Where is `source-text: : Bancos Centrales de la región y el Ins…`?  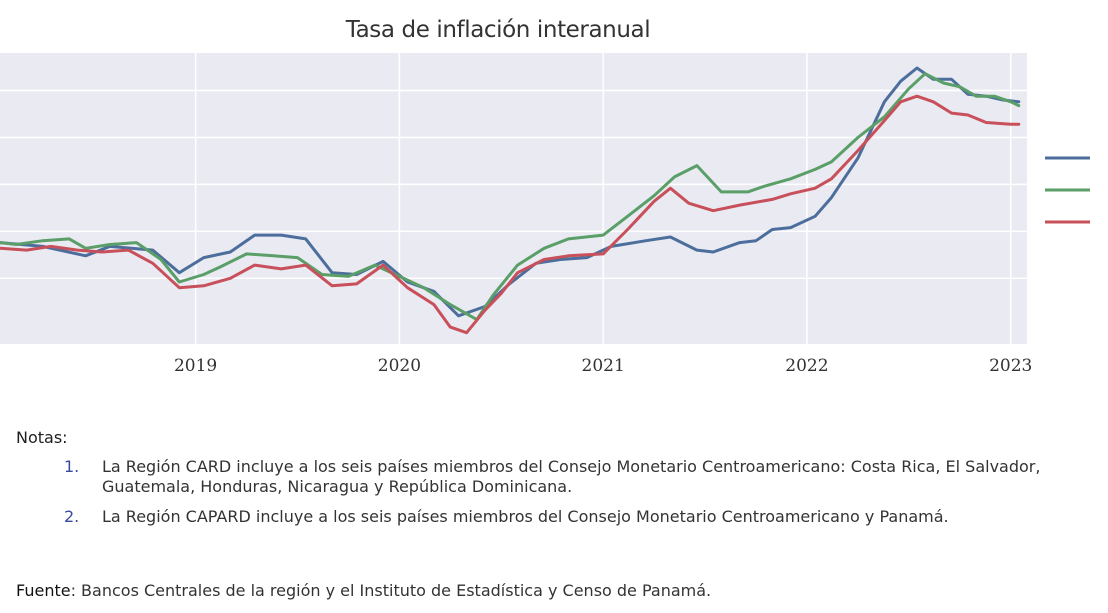
source-text: : Bancos Centrales de la región y el Ins… is located at coordinates (391, 590).